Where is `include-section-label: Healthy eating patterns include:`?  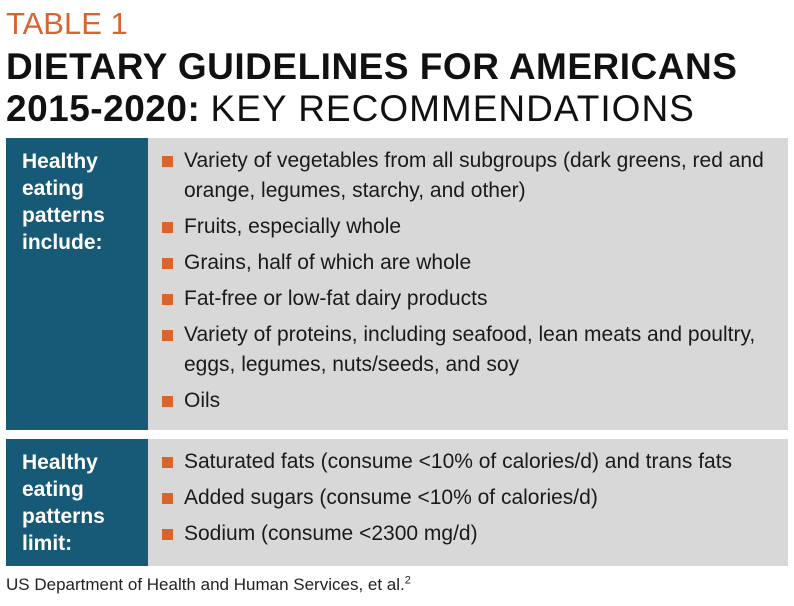 include-section-label: Healthy eating patterns include: is located at coordinates (77, 284).